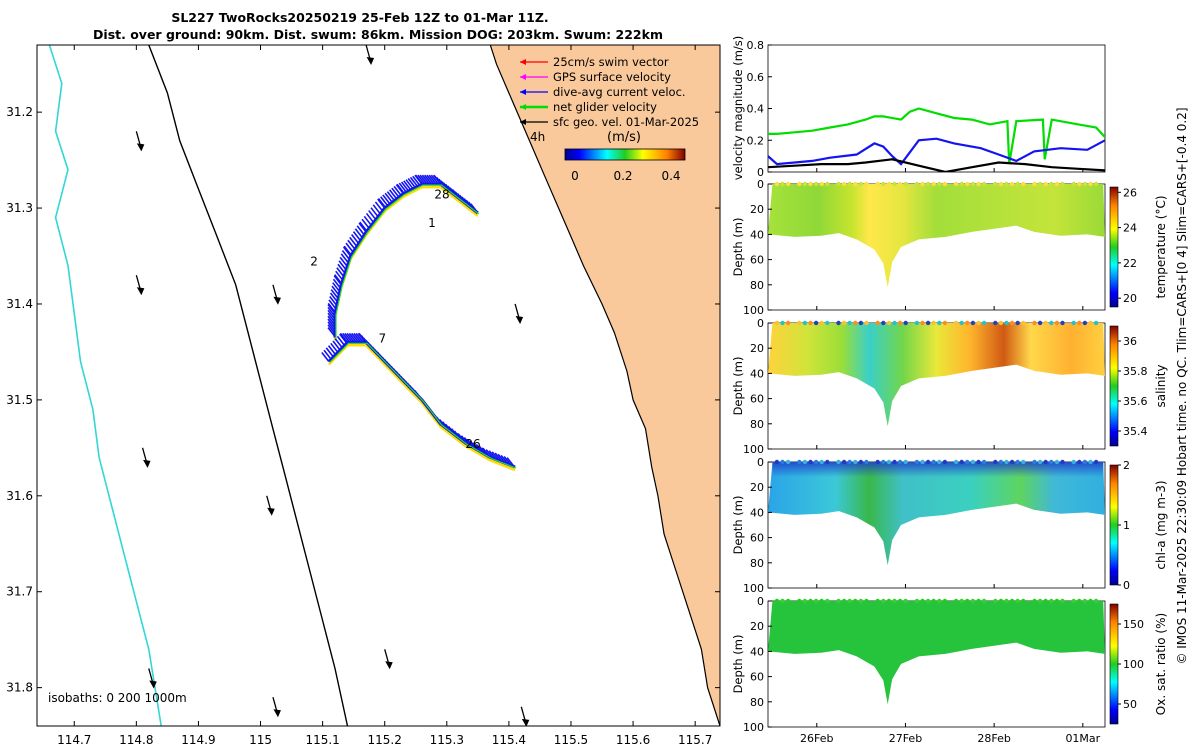 The width and height of the screenshot is (1200, 750). I want to click on map-colorbar, so click(625, 154).